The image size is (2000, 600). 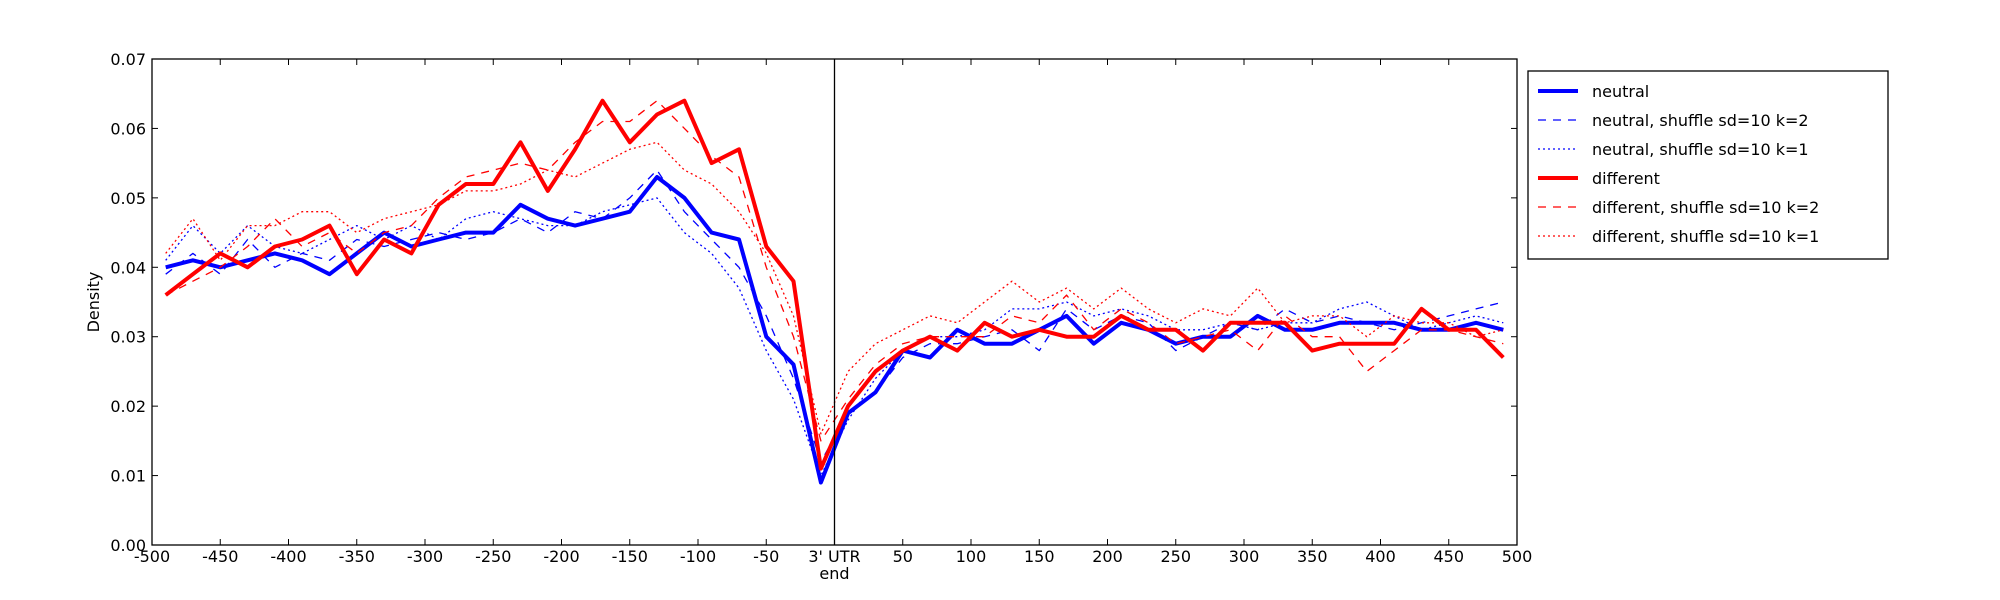 What do you see at coordinates (1626, 178) in the screenshot?
I see `legend-label: different` at bounding box center [1626, 178].